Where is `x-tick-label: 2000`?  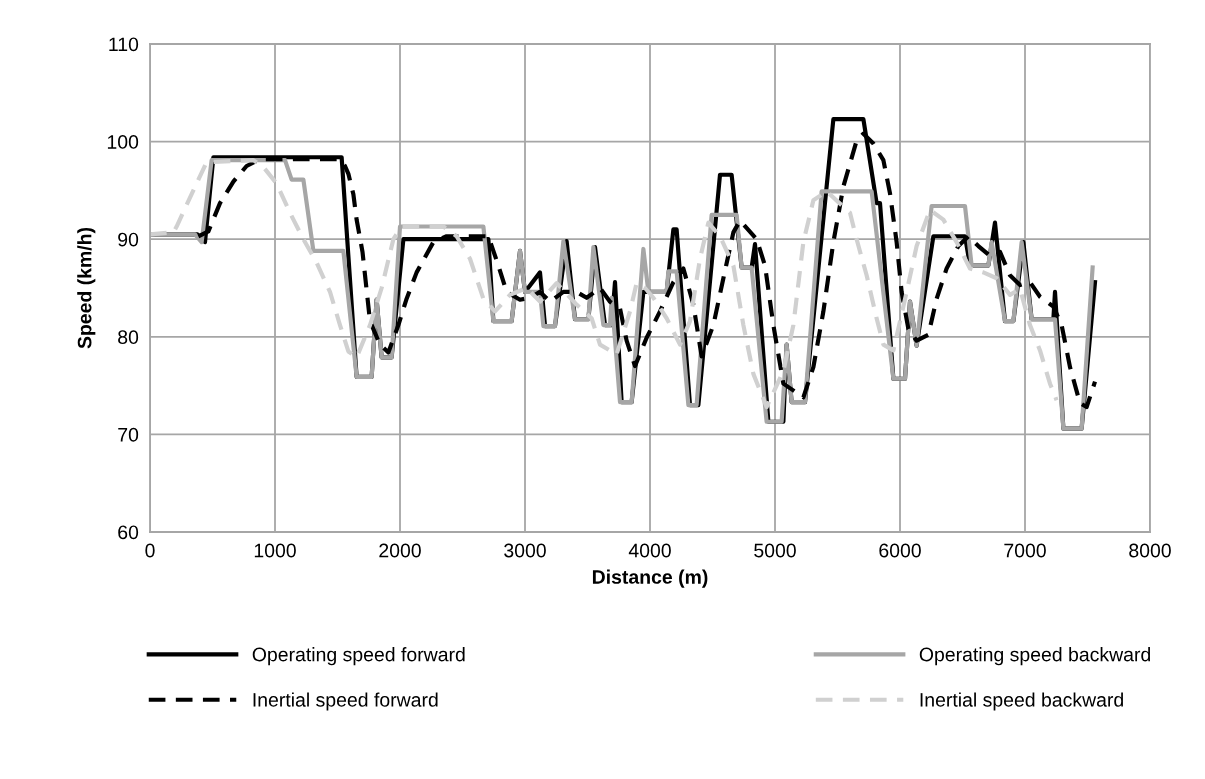
x-tick-label: 2000 is located at coordinates (400, 550).